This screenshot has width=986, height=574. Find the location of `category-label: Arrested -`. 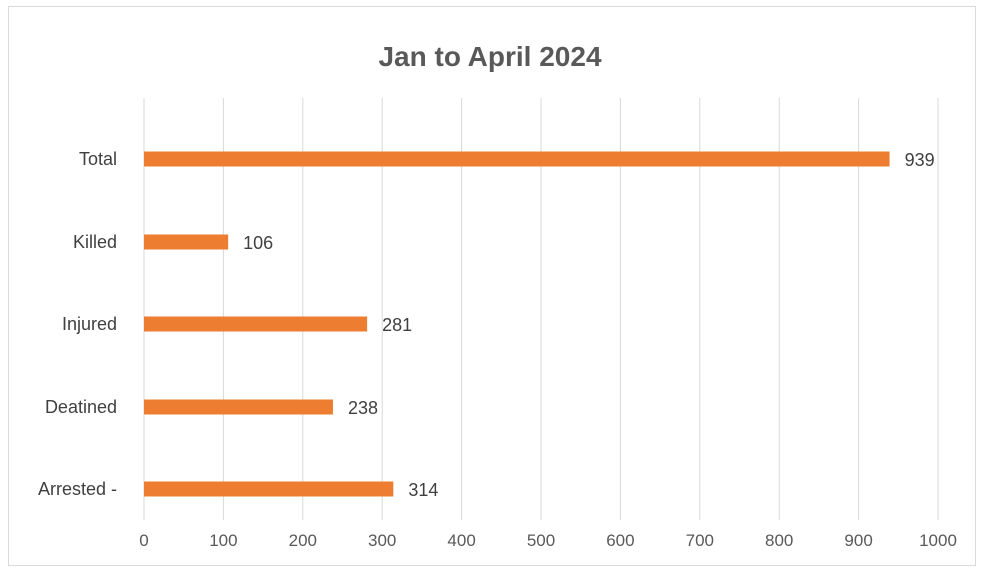

category-label: Arrested - is located at coordinates (77, 489).